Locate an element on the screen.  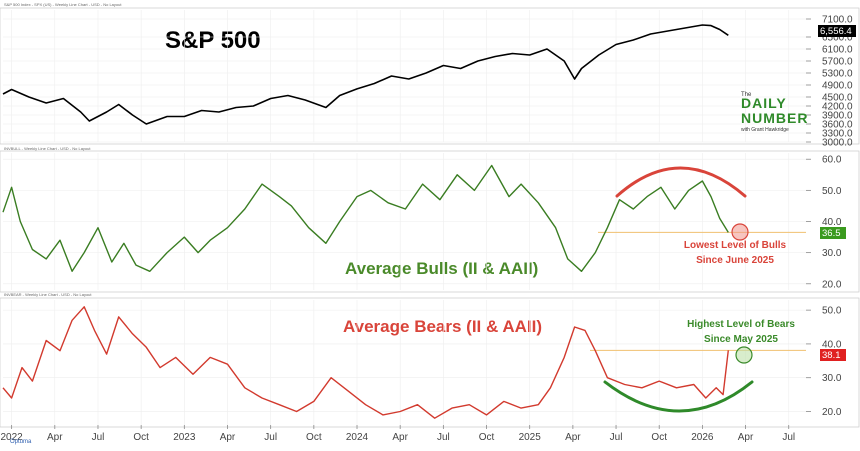
x-tick-label: 2022 is located at coordinates (12, 437).